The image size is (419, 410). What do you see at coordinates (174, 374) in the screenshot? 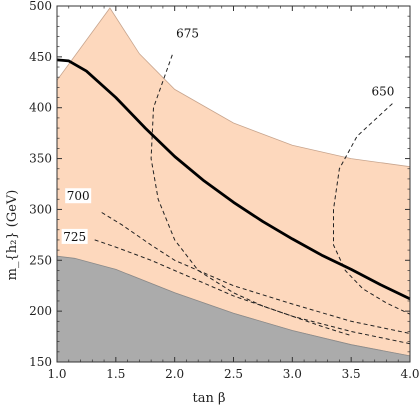
I see `x-tick-label: 2.0` at bounding box center [174, 374].